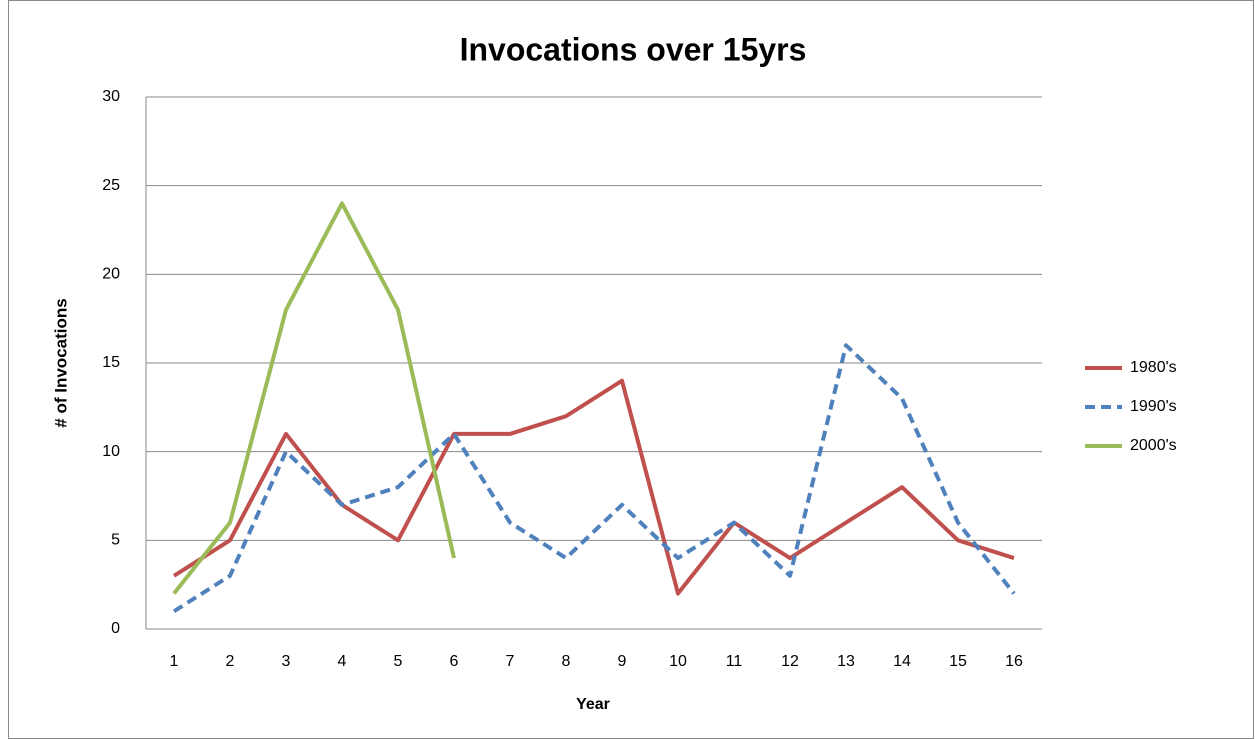 This screenshot has height=739, width=1255. I want to click on y-tick-label: 0, so click(115, 628).